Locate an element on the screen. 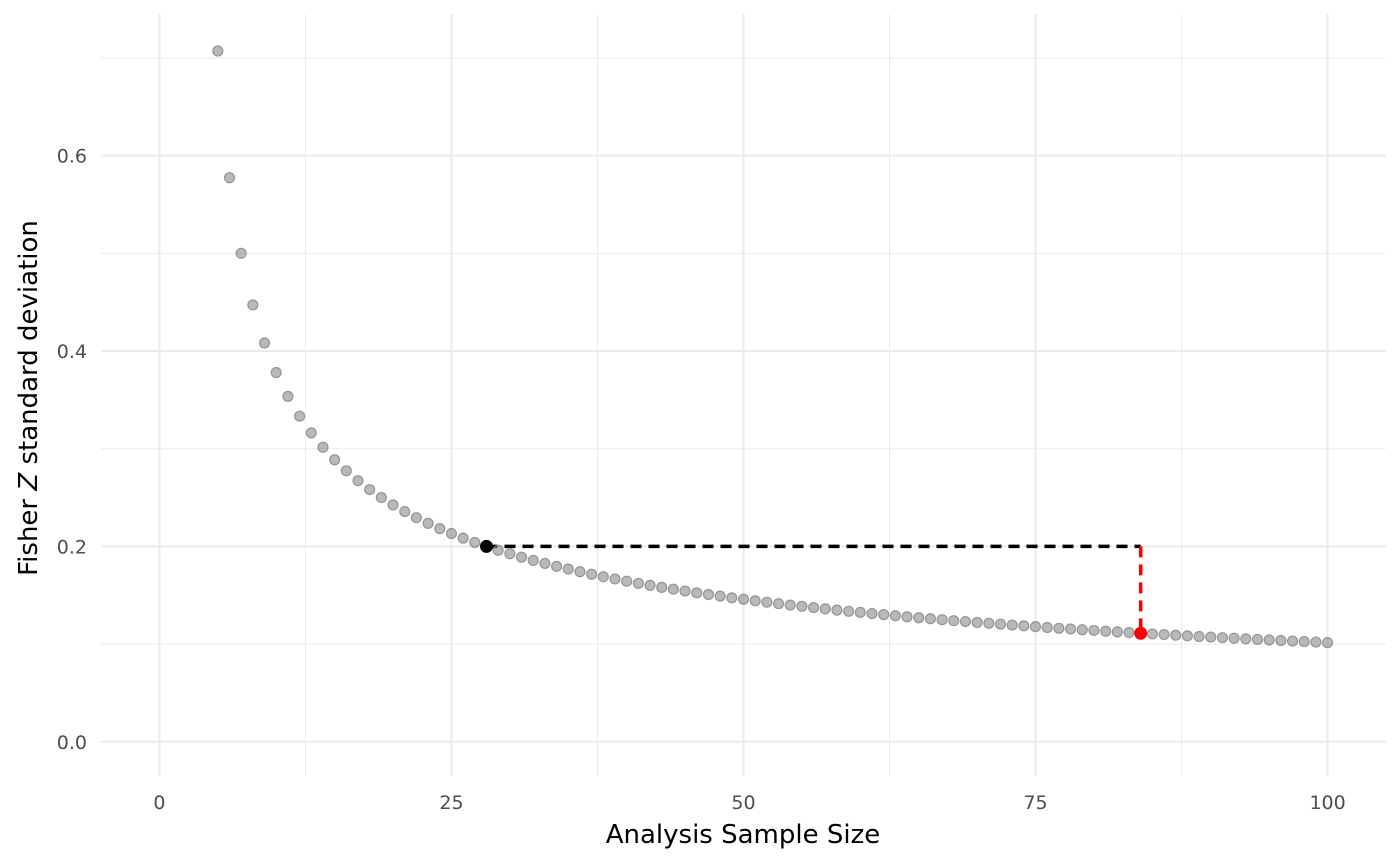 The width and height of the screenshot is (1400, 865). x-tick-label: 0 is located at coordinates (159, 803).